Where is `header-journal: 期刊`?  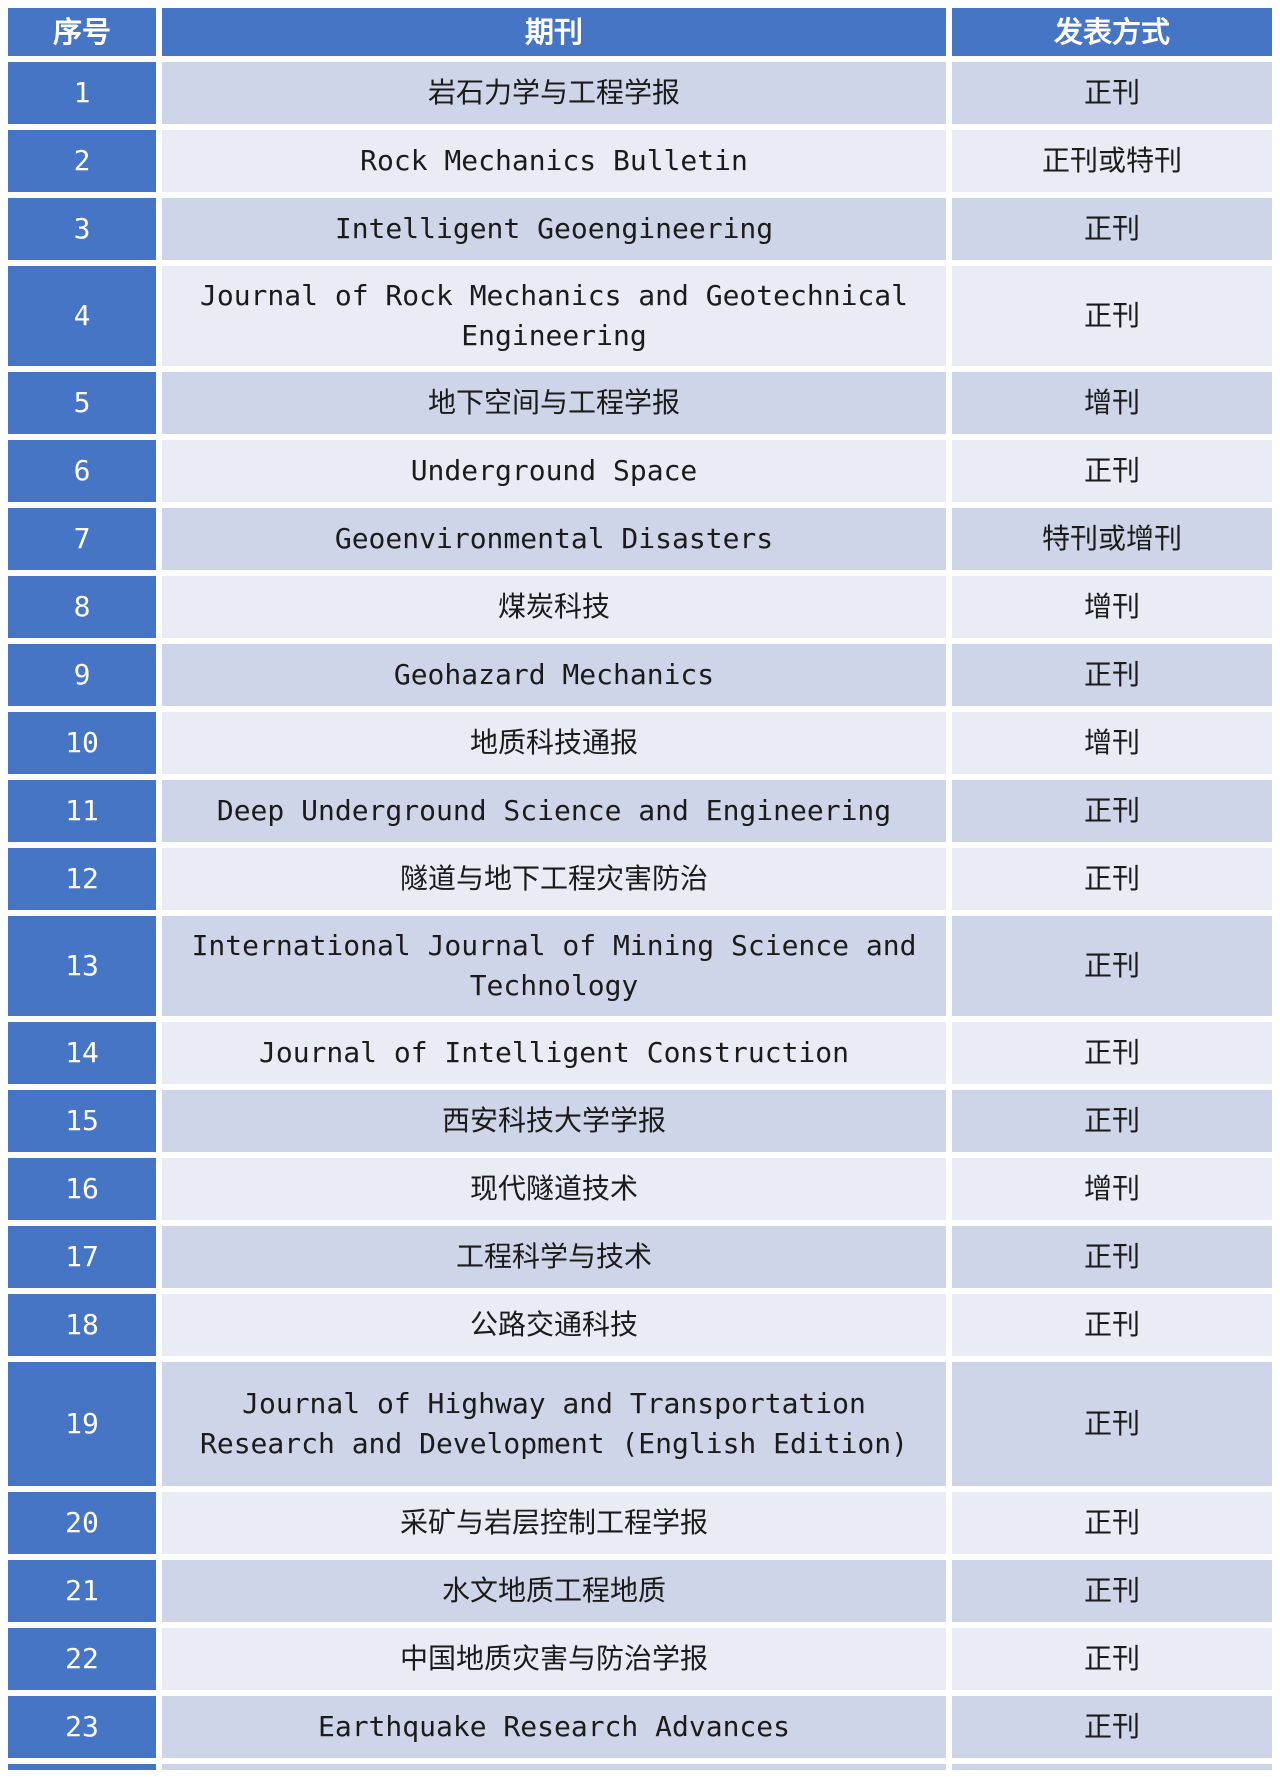 header-journal: 期刊 is located at coordinates (554, 32).